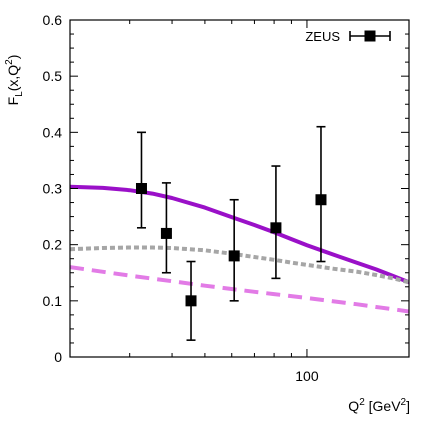 Image resolution: width=431 pixels, height=431 pixels. Describe the element at coordinates (53, 189) in the screenshot. I see `y-tick-label: 0.3` at that location.